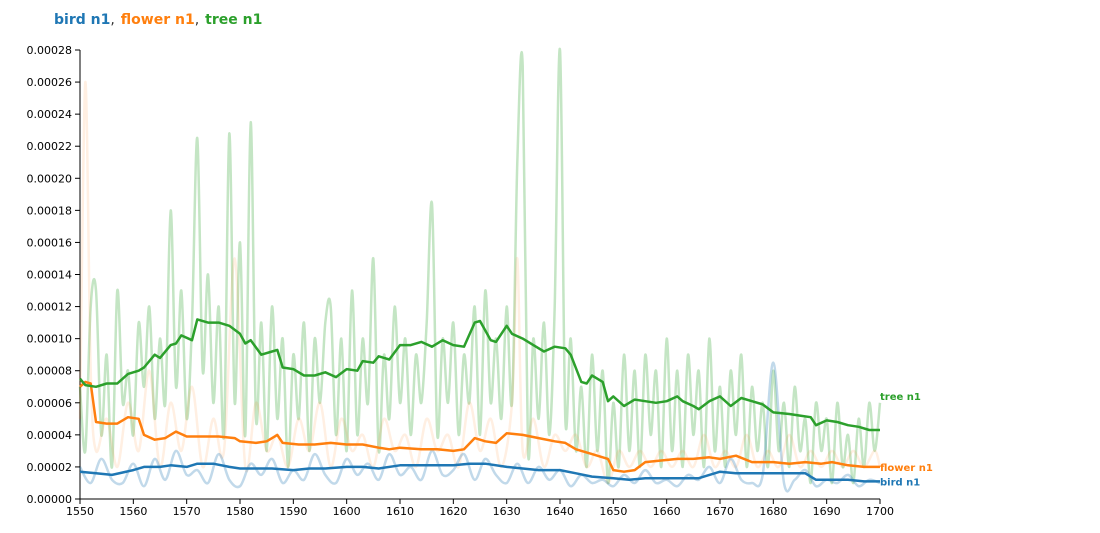 This screenshot has width=1100, height=533. Describe the element at coordinates (507, 511) in the screenshot. I see `x-tick-label: 1630` at that location.